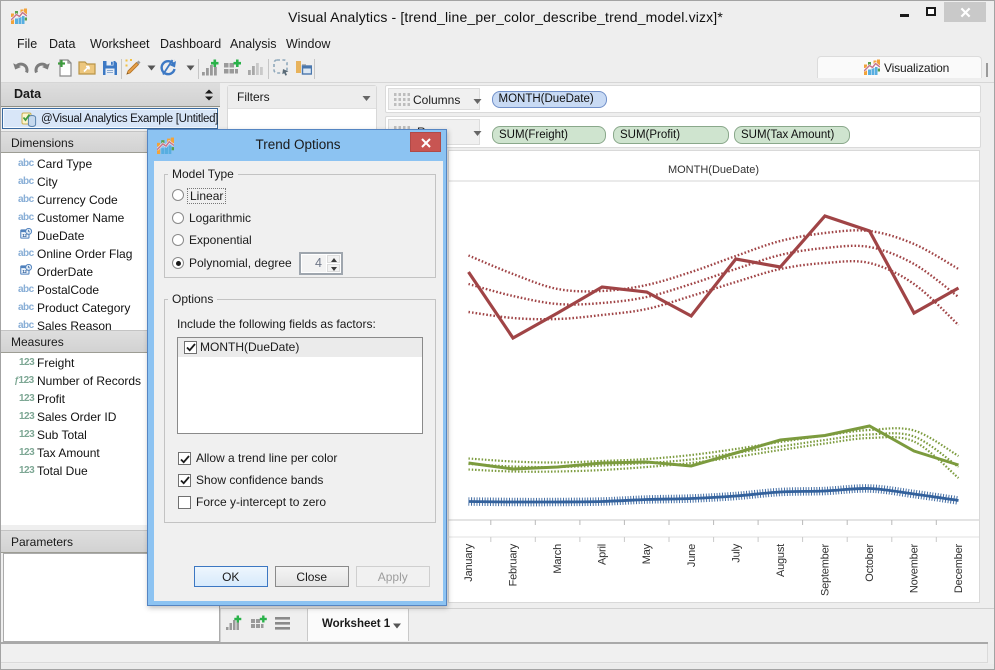  I want to click on svg-text: November, so click(915, 568).